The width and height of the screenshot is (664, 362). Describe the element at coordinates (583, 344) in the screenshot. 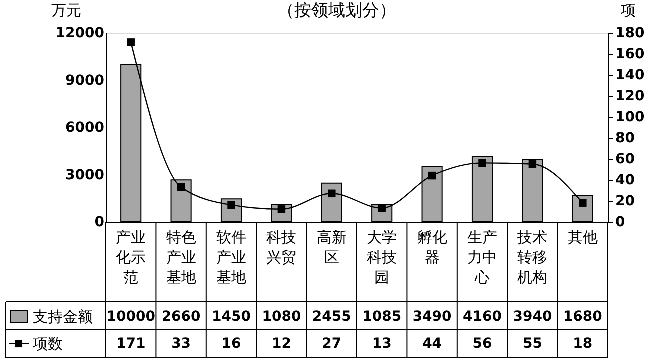

I see `data-label: 18` at that location.